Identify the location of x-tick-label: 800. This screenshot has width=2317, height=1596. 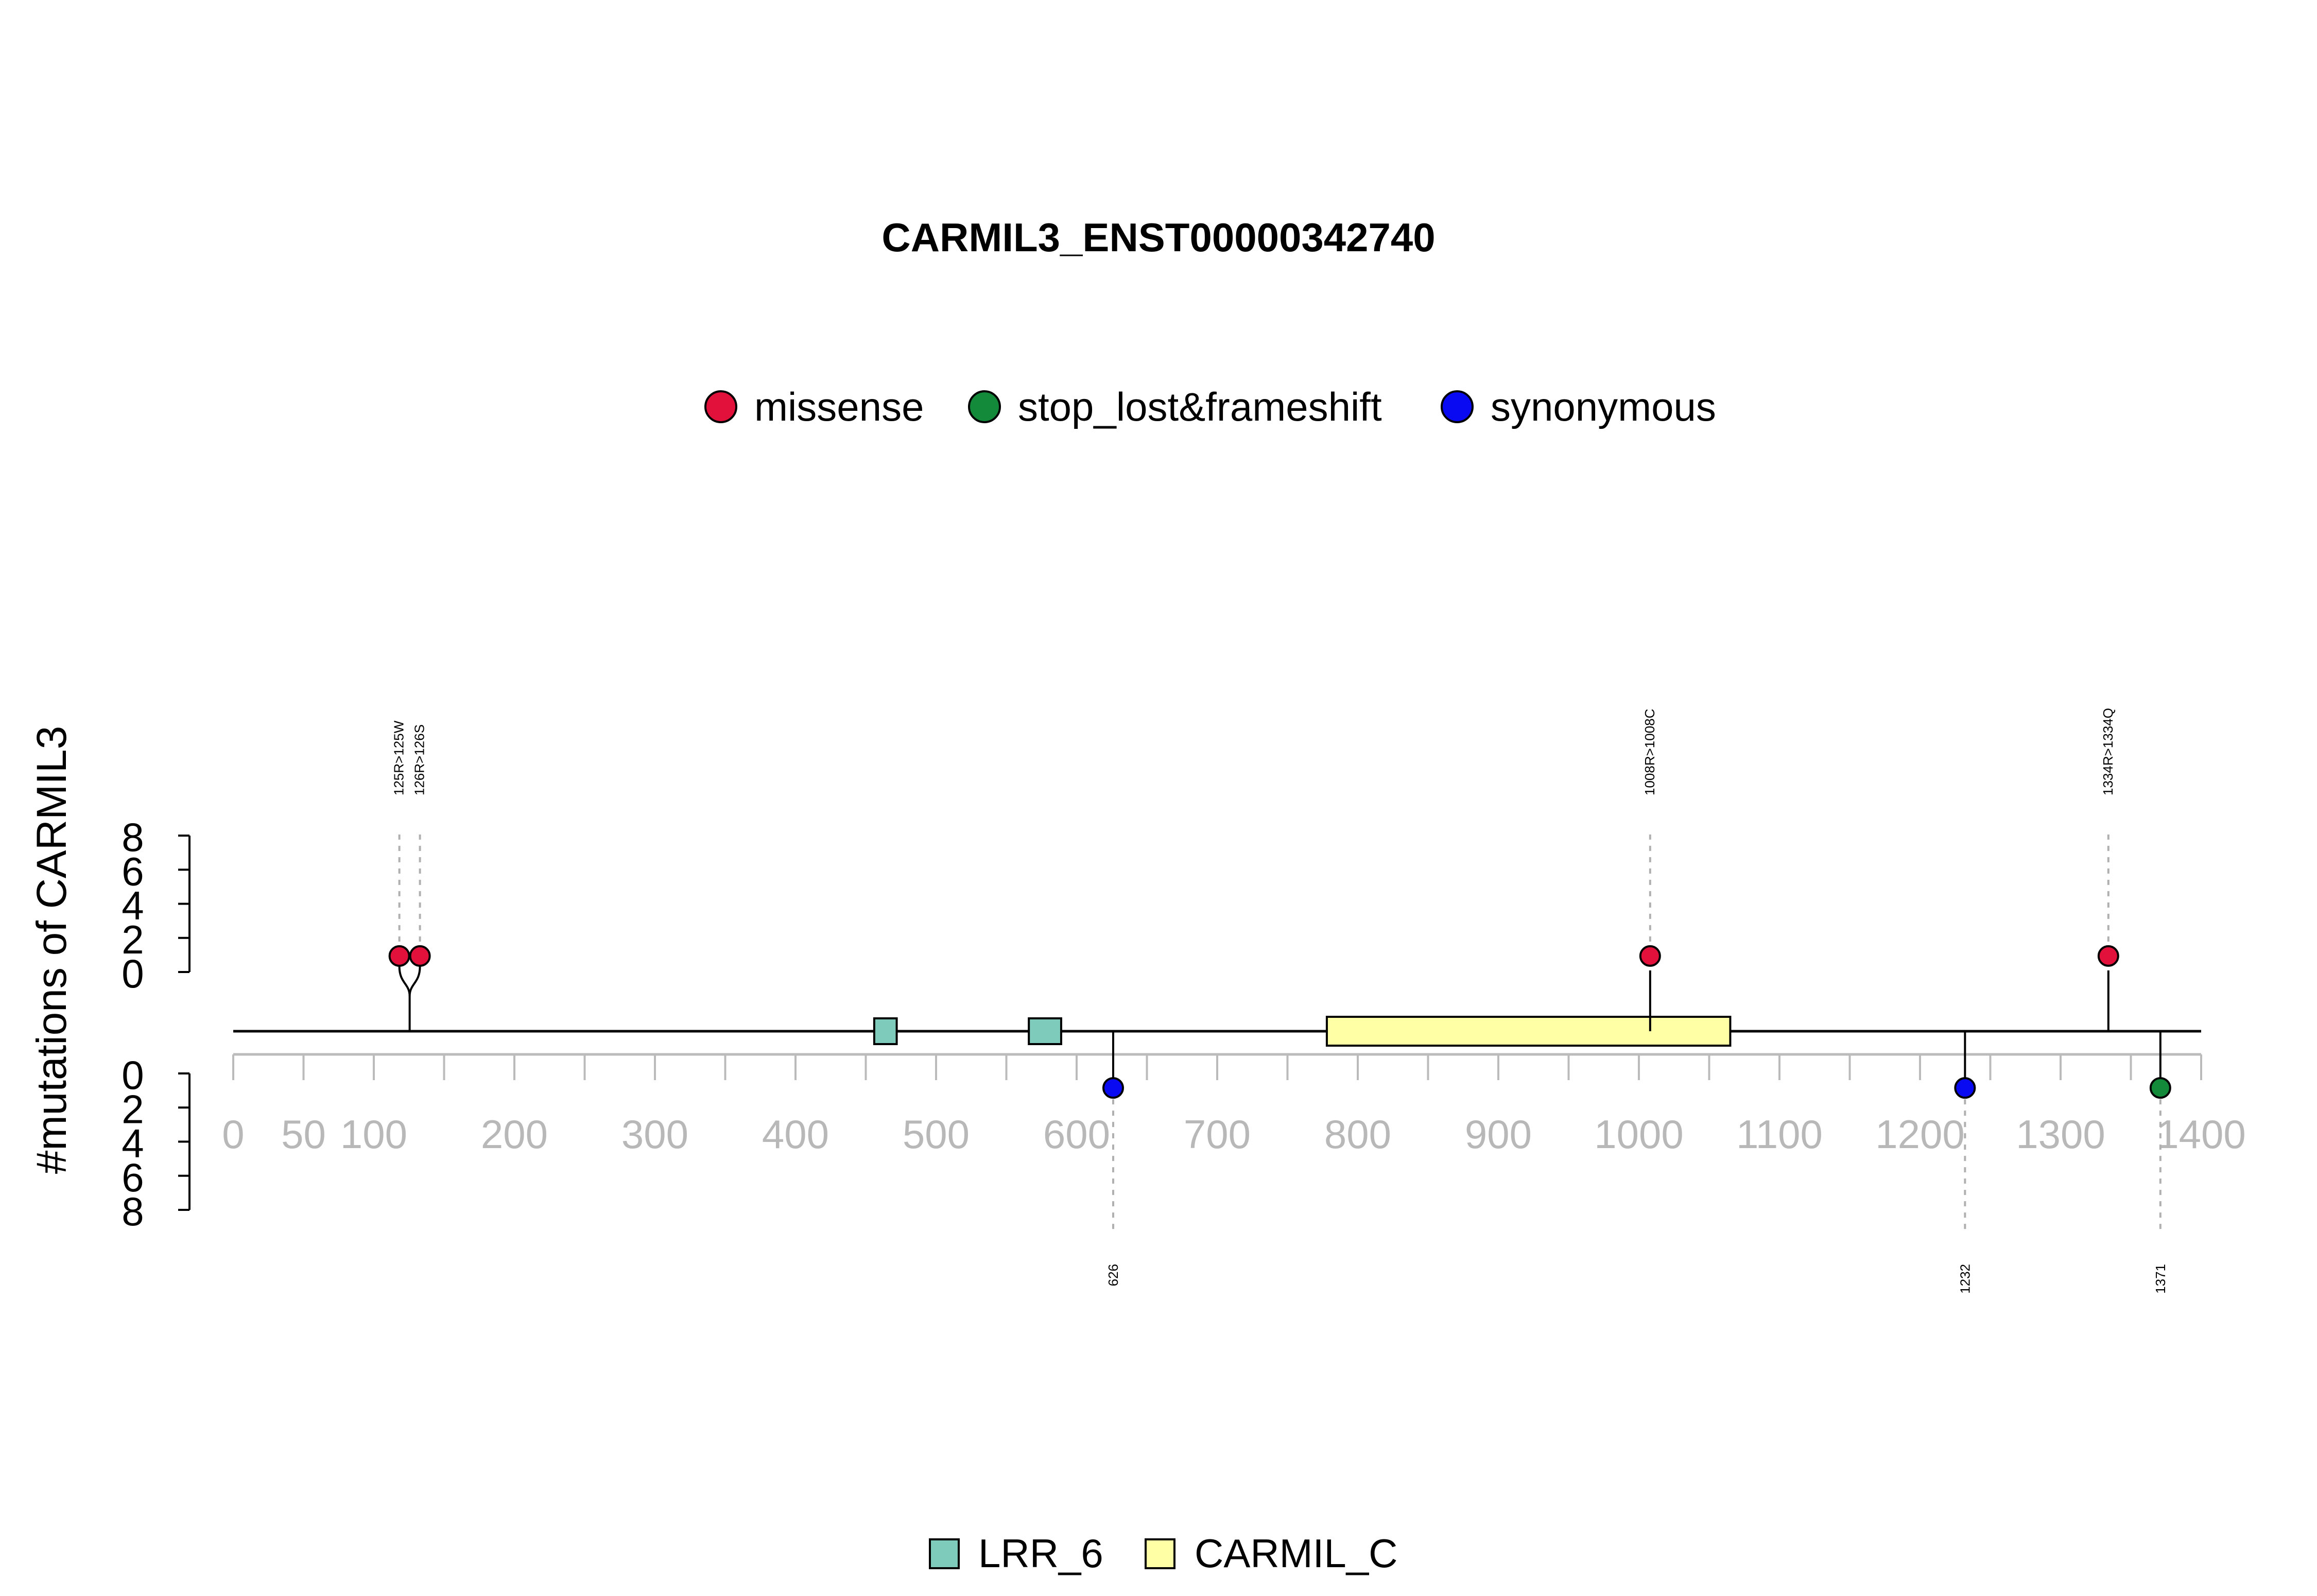
(1357, 1134).